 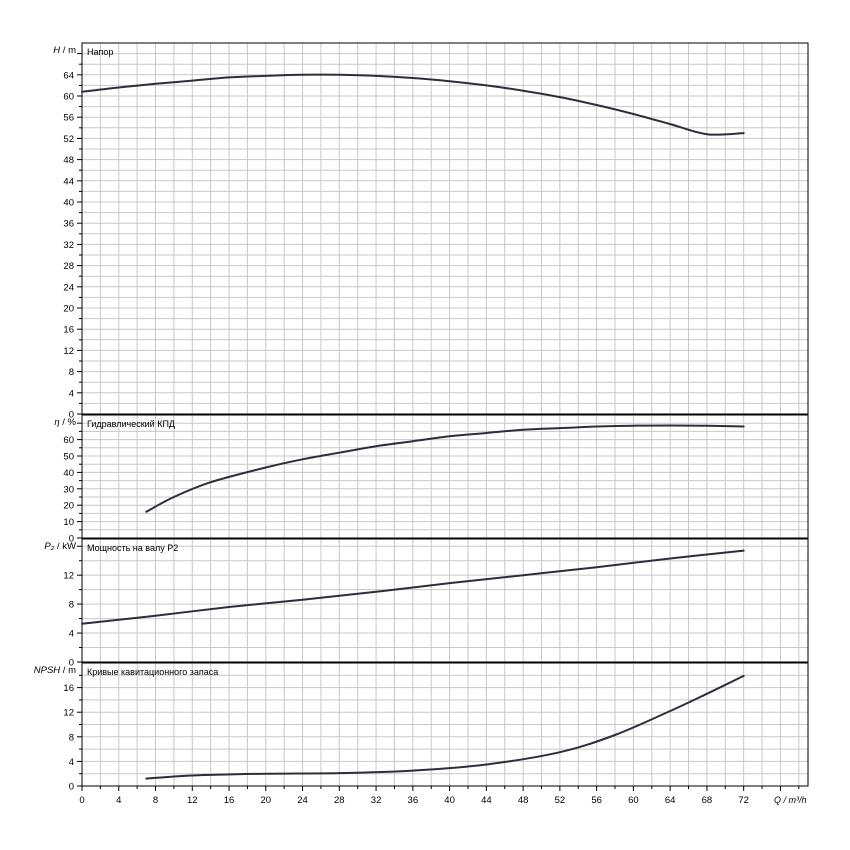 I want to click on x-tick-label: 36, so click(x=413, y=800).